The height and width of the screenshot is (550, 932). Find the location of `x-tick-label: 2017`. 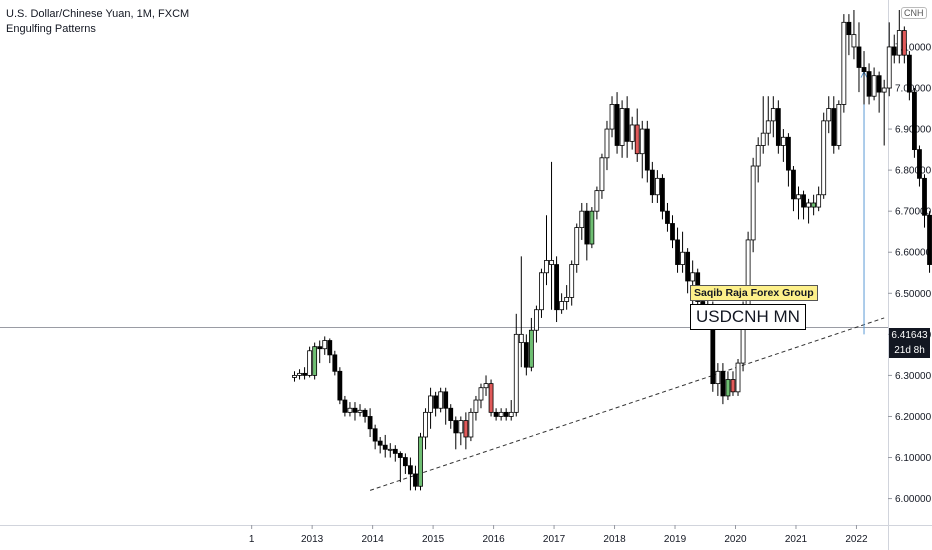

x-tick-label: 2017 is located at coordinates (554, 539).